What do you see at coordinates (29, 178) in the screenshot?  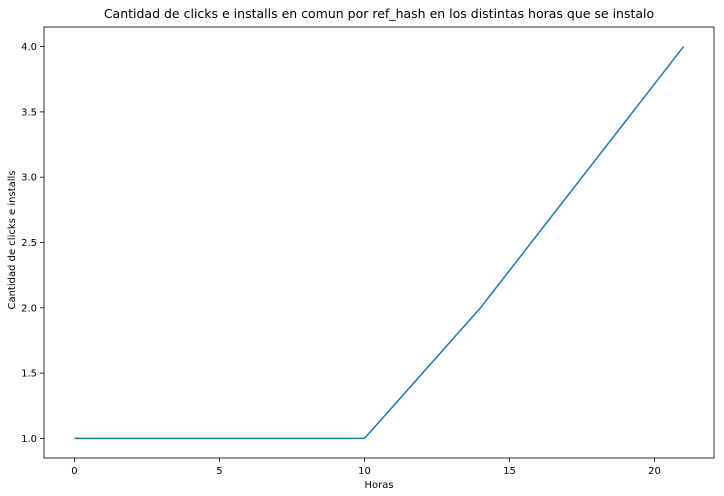 I see `y-tick-label: 3.0` at bounding box center [29, 178].